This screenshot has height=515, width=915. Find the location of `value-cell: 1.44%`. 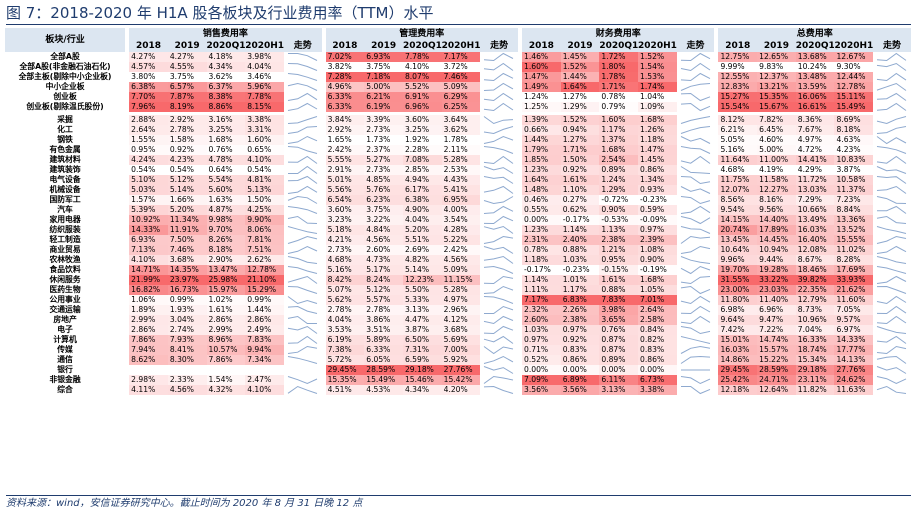

value-cell: 1.44% is located at coordinates (264, 310).